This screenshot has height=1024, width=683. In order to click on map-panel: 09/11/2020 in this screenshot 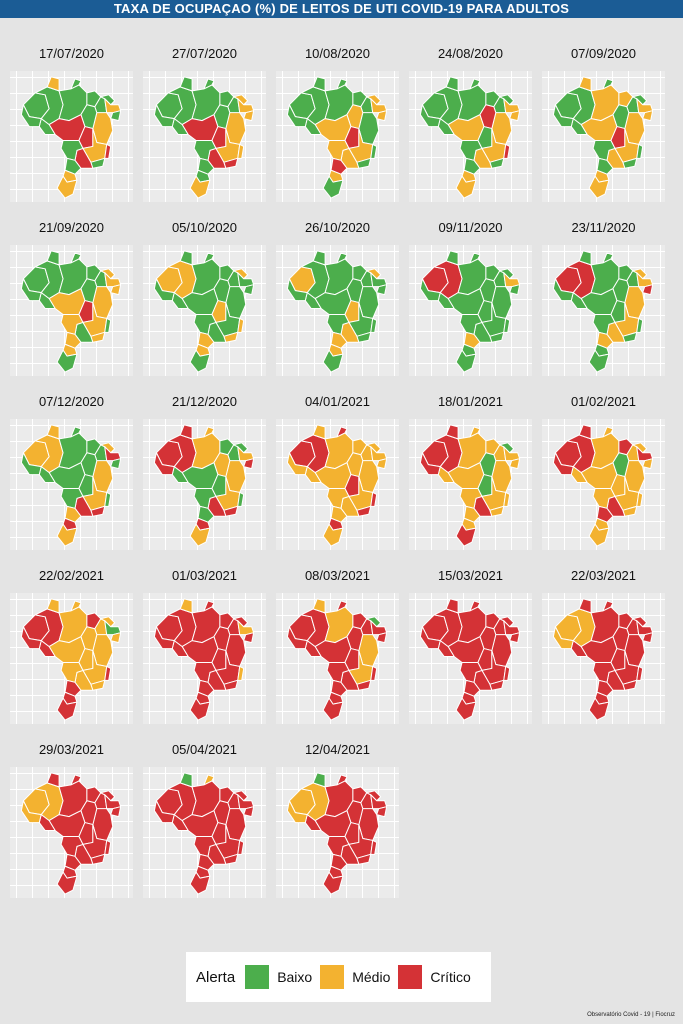, I will do `click(470, 298)`.